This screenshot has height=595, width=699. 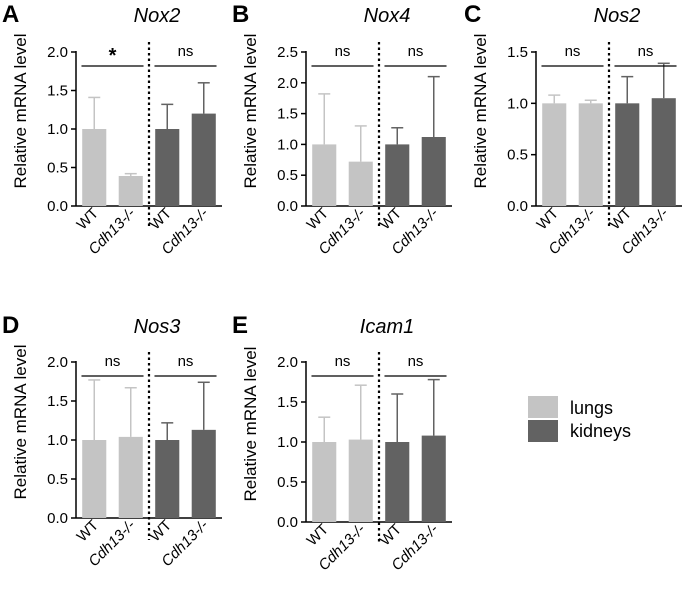 I want to click on panel-title: Nos3, so click(x=157, y=327).